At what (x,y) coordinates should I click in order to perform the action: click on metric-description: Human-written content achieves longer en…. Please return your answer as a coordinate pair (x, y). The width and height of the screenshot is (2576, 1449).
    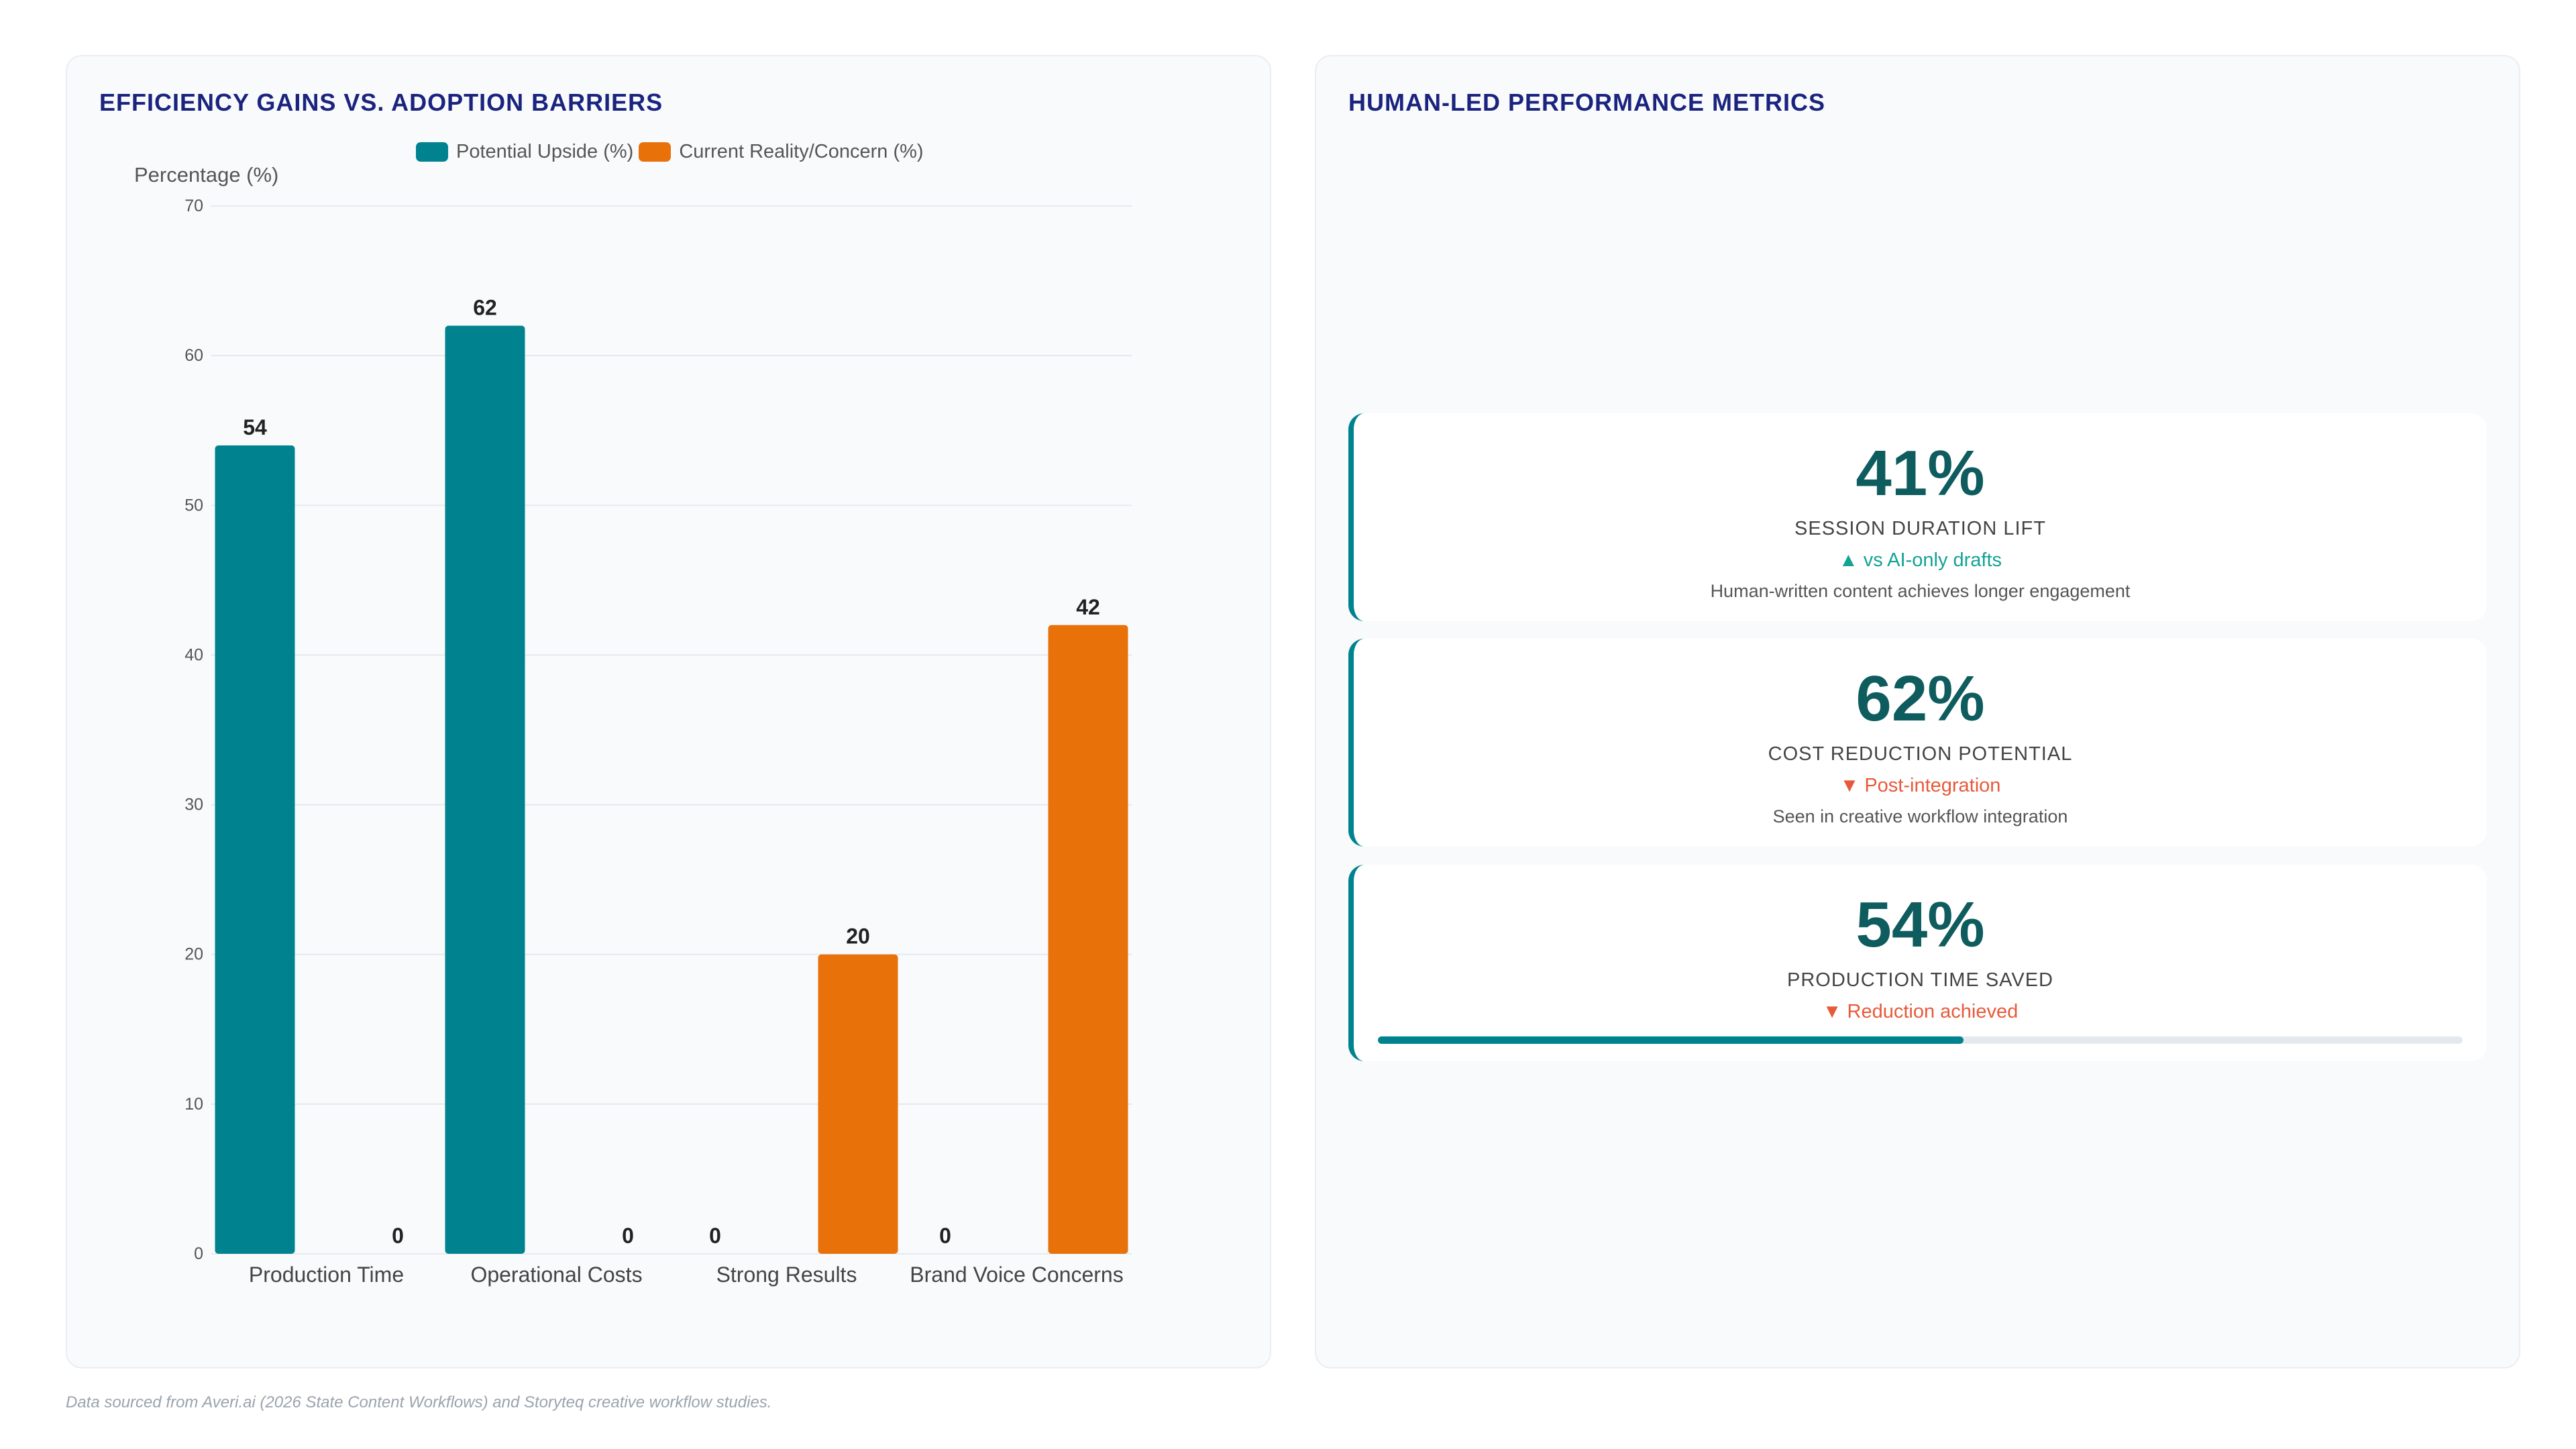
    Looking at the image, I should click on (1920, 591).